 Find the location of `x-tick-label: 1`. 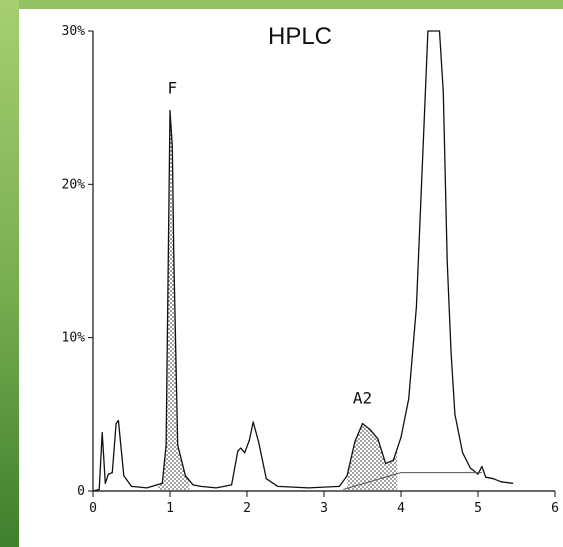

x-tick-label: 1 is located at coordinates (170, 508).